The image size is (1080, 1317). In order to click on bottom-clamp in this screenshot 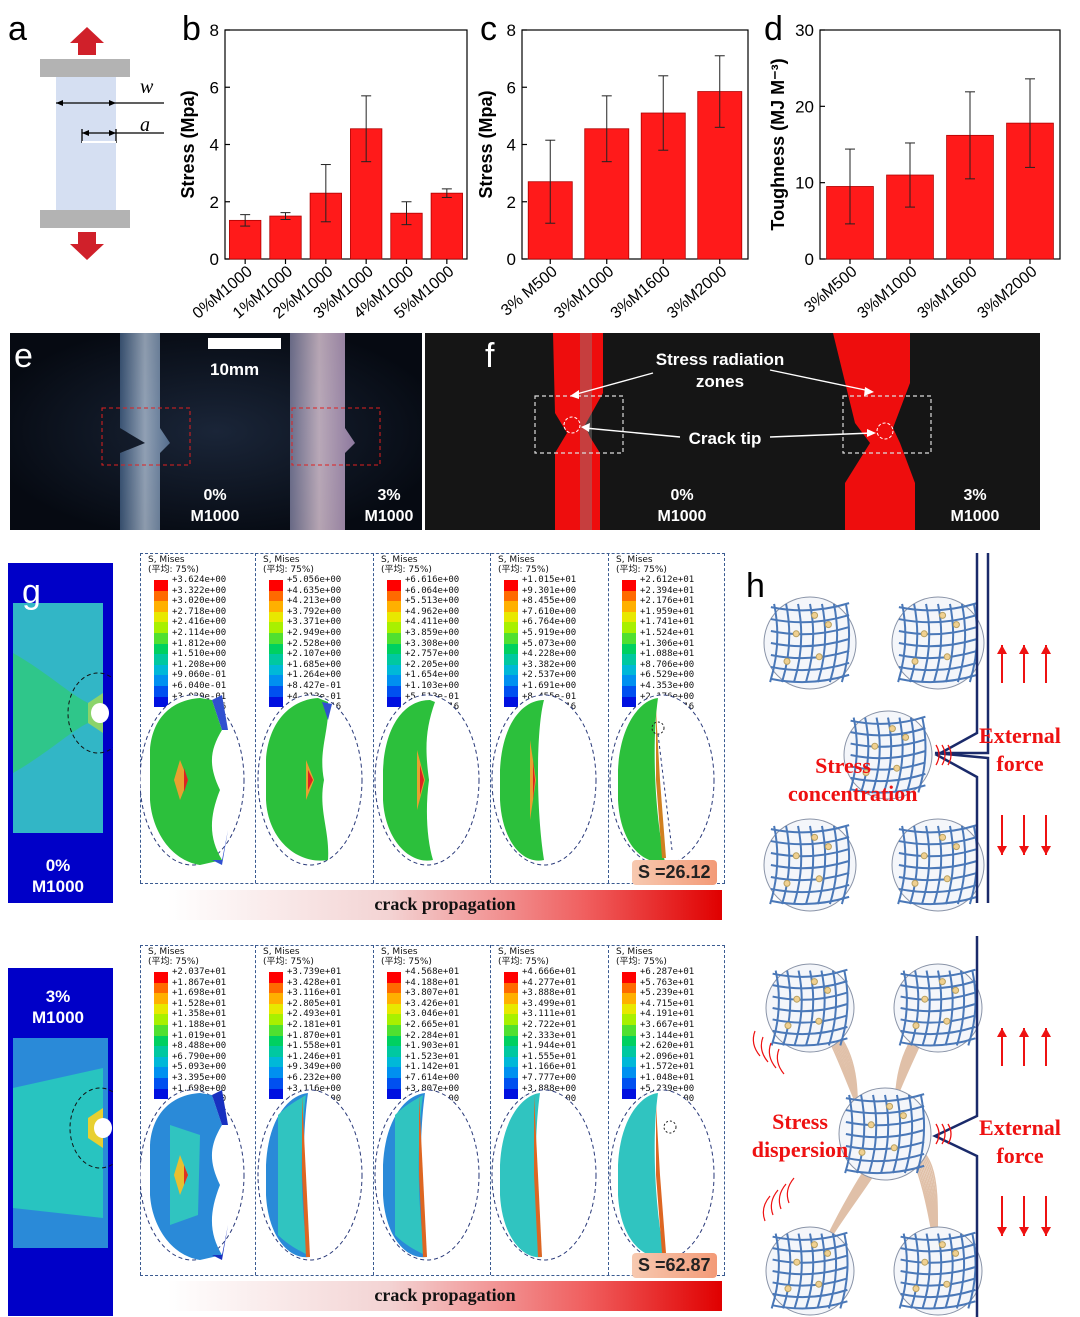, I will do `click(85, 219)`.